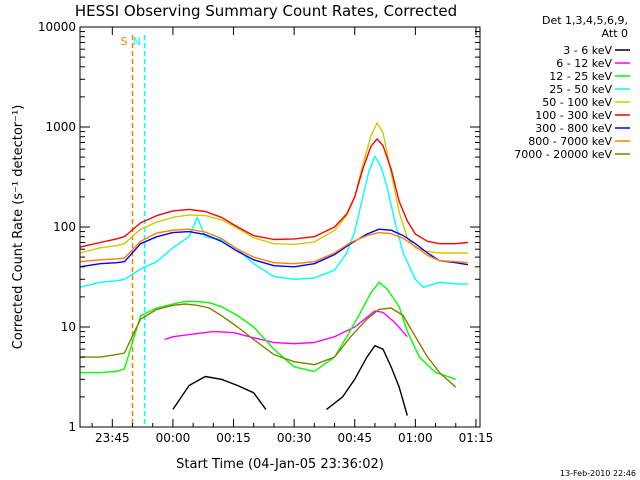  I want to click on legend-entry-label: 3 - 6 keV, so click(587, 50).